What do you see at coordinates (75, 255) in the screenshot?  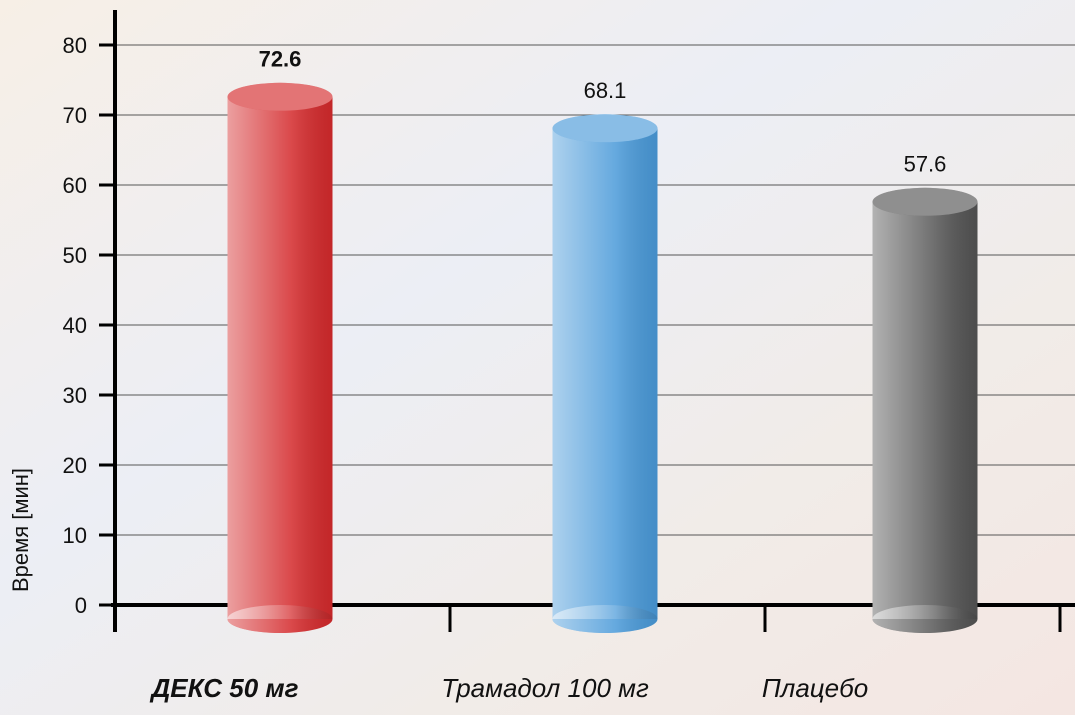 I see `y-tick-label: 50` at bounding box center [75, 255].